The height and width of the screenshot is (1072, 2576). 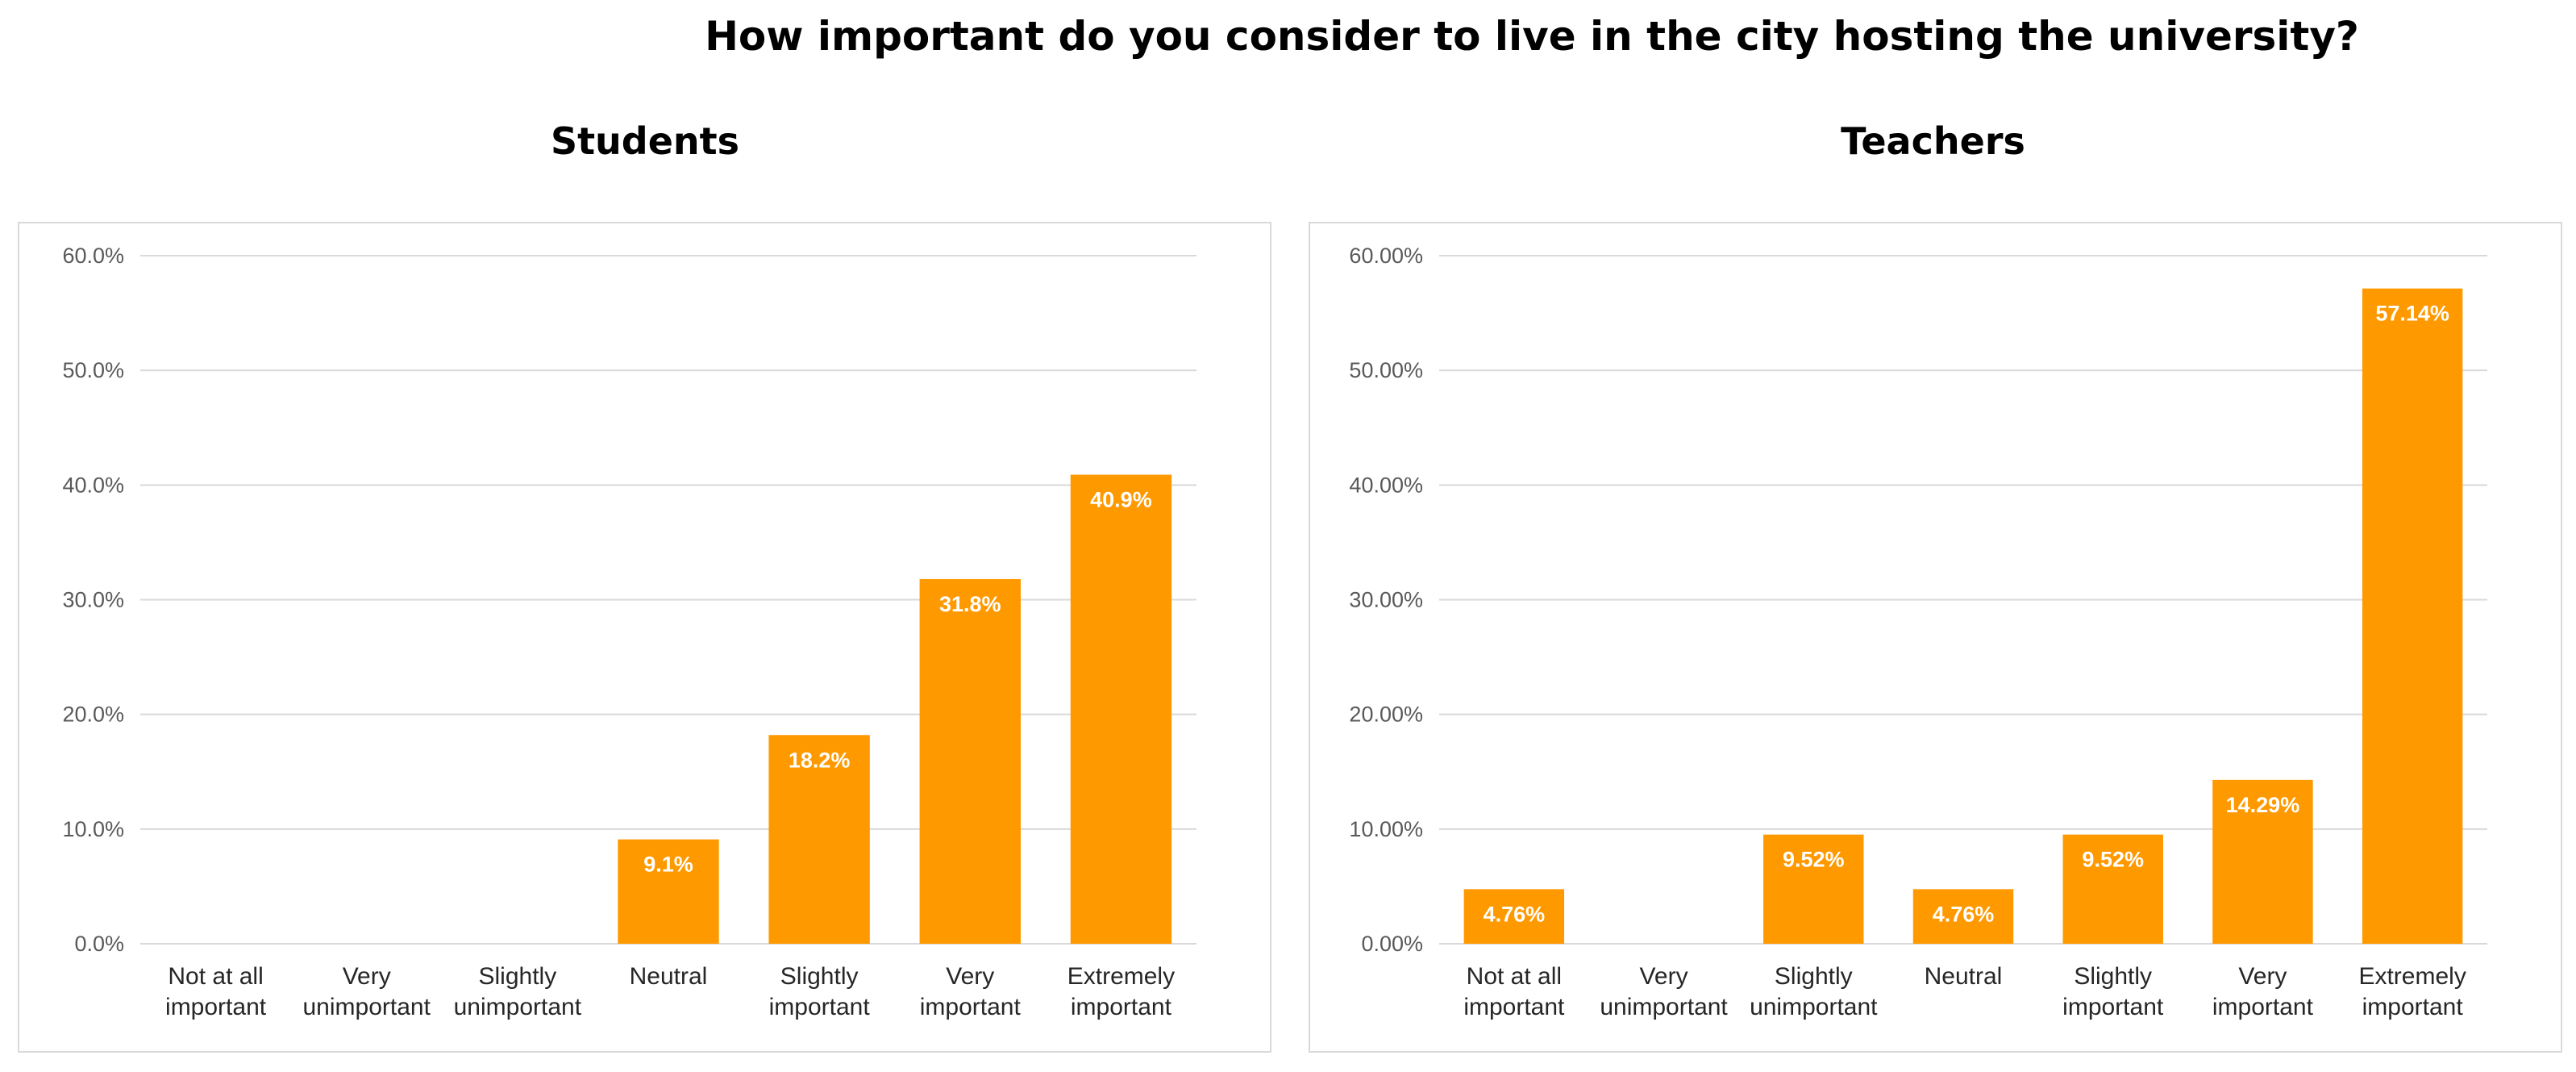 What do you see at coordinates (93, 715) in the screenshot?
I see `students-y-tick-label: 20.0%` at bounding box center [93, 715].